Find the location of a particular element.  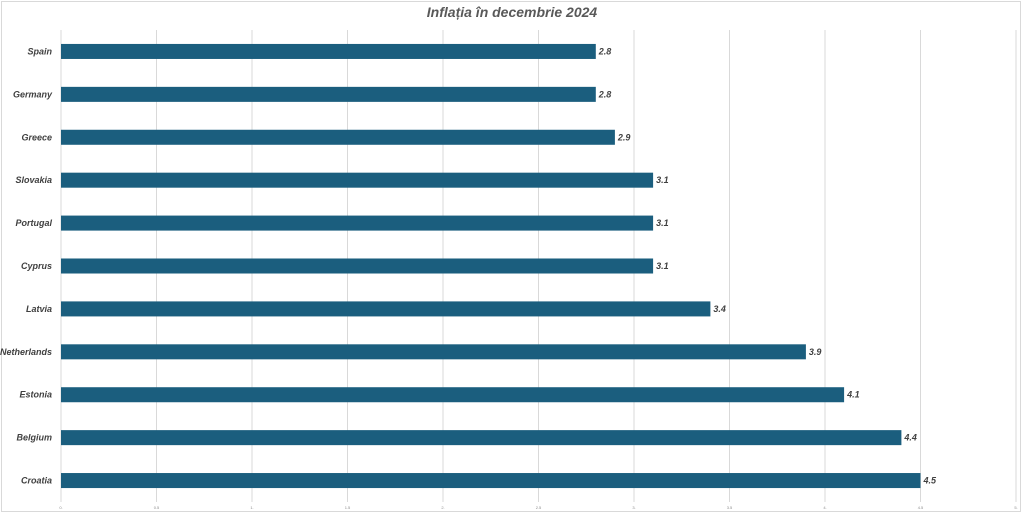

x-tick-label: 2. is located at coordinates (442, 507).